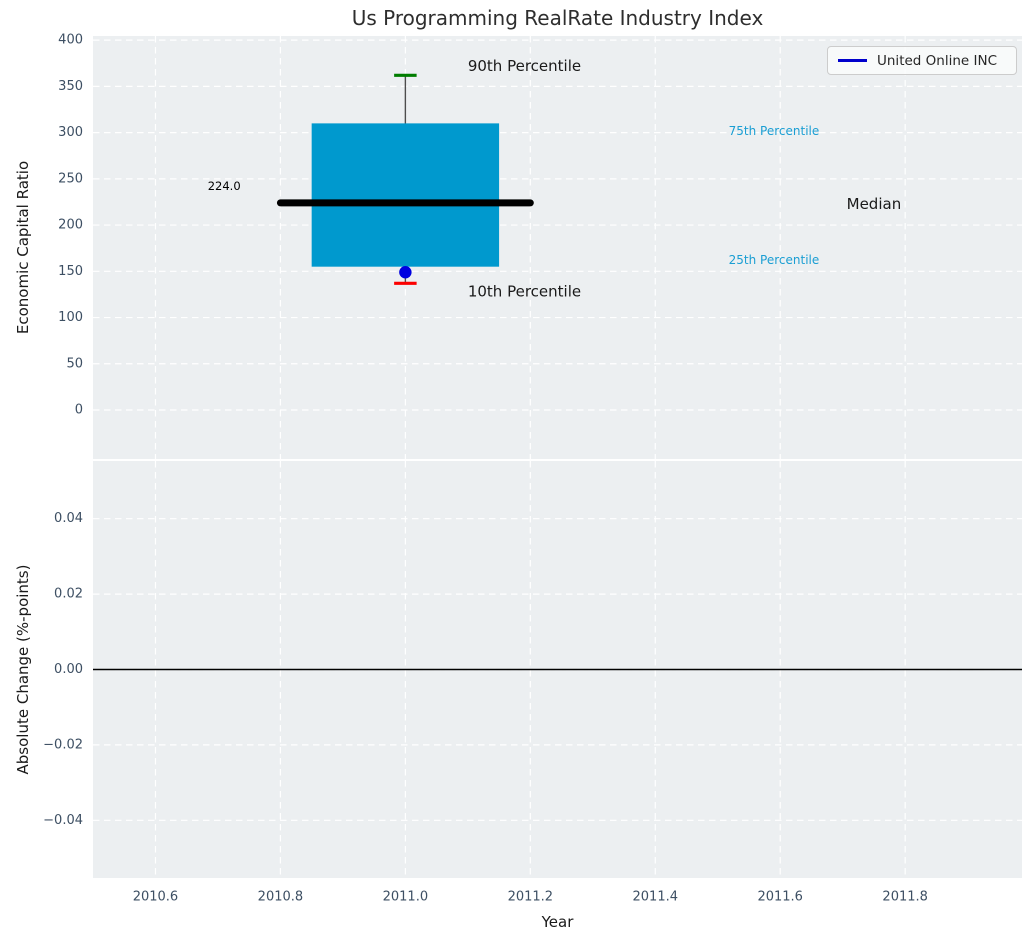 The height and width of the screenshot is (942, 1034). Describe the element at coordinates (63, 744) in the screenshot. I see `y-tick-label: −0.02` at that location.